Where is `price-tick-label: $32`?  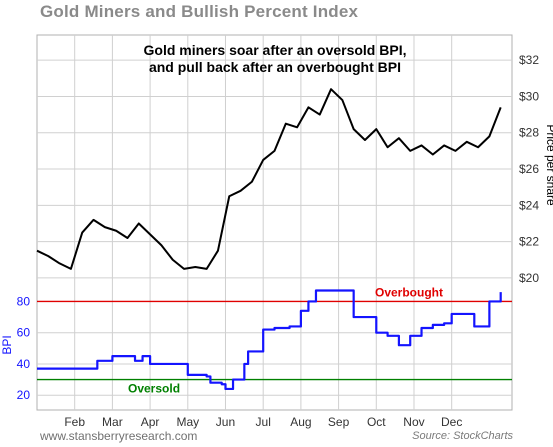 price-tick-label: $32 is located at coordinates (529, 60).